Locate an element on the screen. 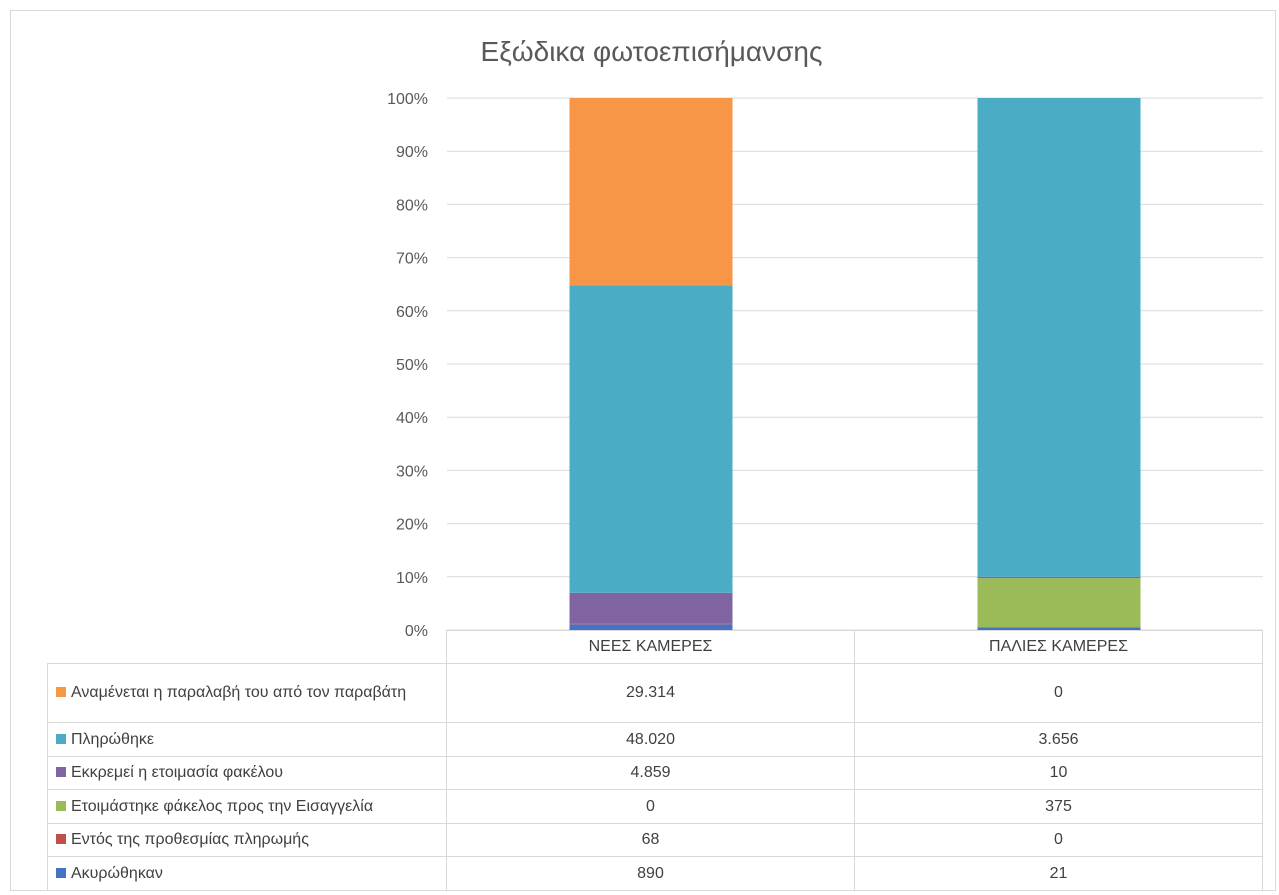  data-value: 890 is located at coordinates (650, 873).